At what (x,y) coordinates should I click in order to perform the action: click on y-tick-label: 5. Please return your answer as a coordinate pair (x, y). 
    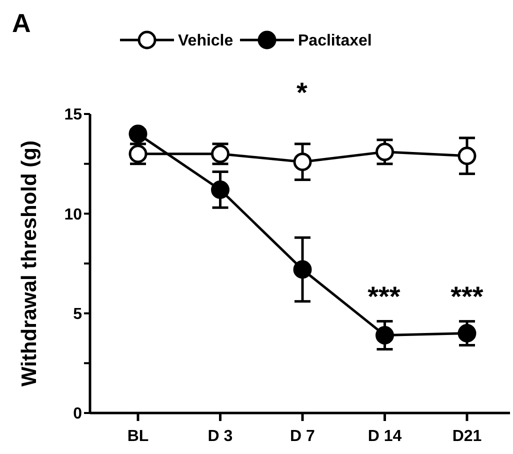
    Looking at the image, I should click on (77, 314).